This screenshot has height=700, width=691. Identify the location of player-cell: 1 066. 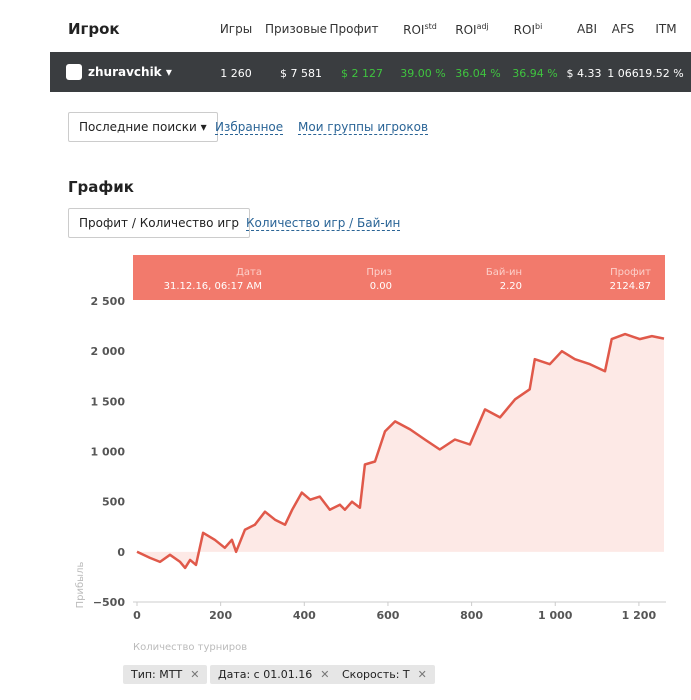
(623, 73).